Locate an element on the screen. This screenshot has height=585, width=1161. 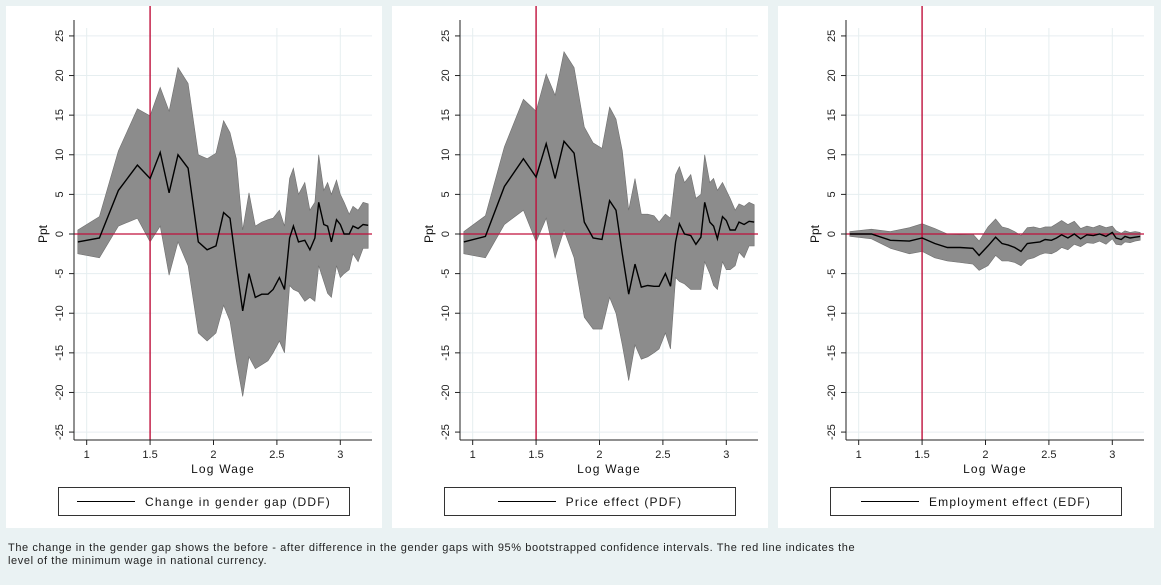
legend-label: Change in gender gap (DDF) is located at coordinates (238, 501).